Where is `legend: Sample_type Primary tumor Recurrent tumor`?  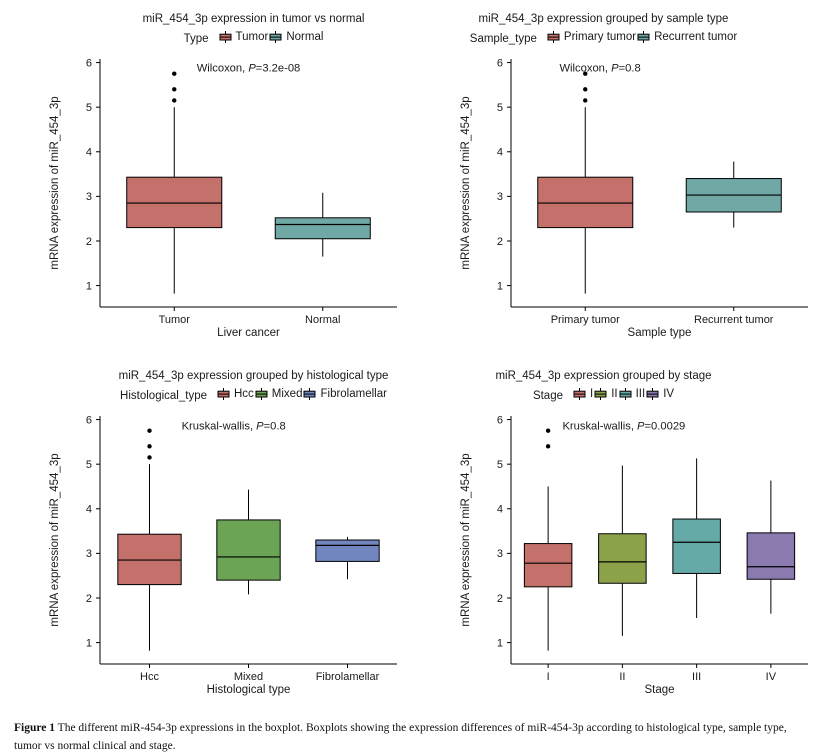
legend: Sample_type Primary tumor Recurrent tumor is located at coordinates (603, 38).